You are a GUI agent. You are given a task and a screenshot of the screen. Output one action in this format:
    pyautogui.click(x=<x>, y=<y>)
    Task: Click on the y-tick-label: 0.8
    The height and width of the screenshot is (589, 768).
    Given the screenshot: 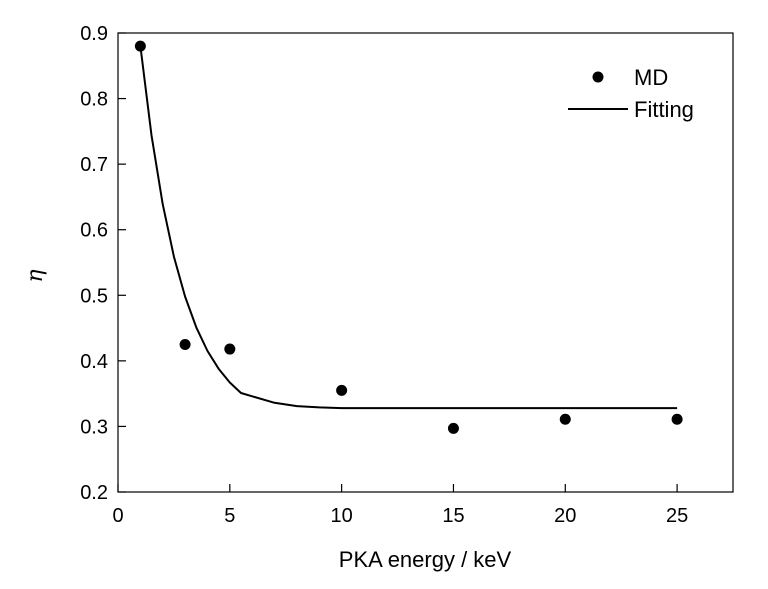 What is the action you would take?
    pyautogui.click(x=94, y=100)
    